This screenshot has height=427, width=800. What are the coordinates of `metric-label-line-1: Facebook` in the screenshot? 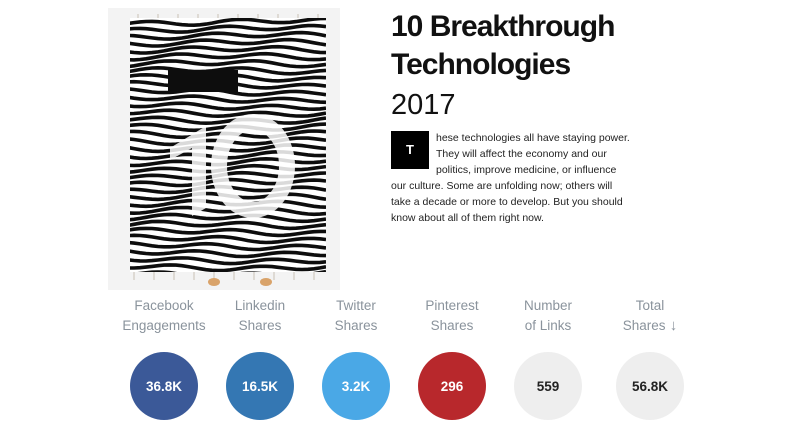 It's located at (164, 305).